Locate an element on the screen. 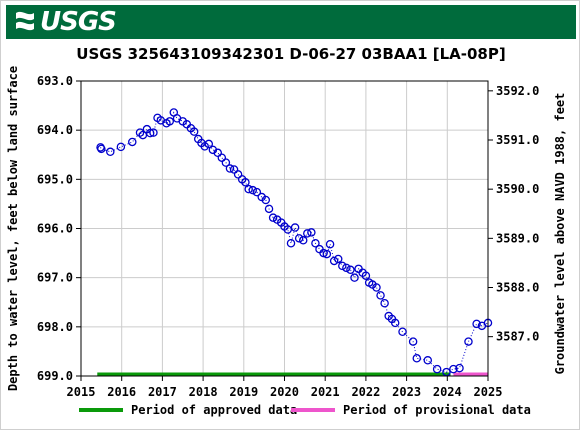 Image resolution: width=580 pixels, height=430 pixels. x-tick-label: 2020 is located at coordinates (284, 392).